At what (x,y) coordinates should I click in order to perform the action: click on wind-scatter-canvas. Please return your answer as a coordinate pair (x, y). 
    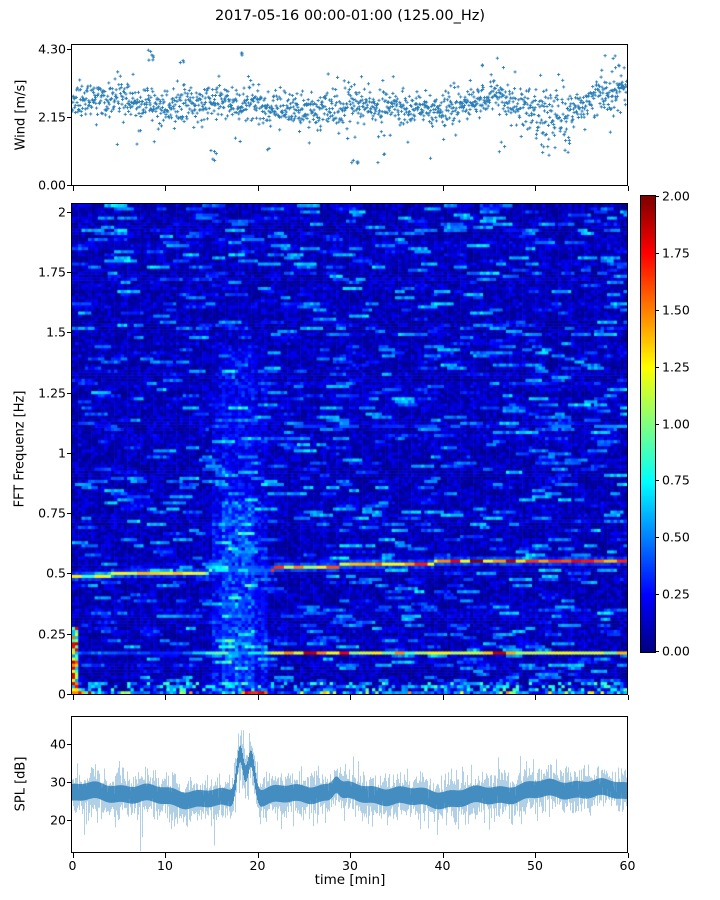
    Looking at the image, I should click on (349, 115).